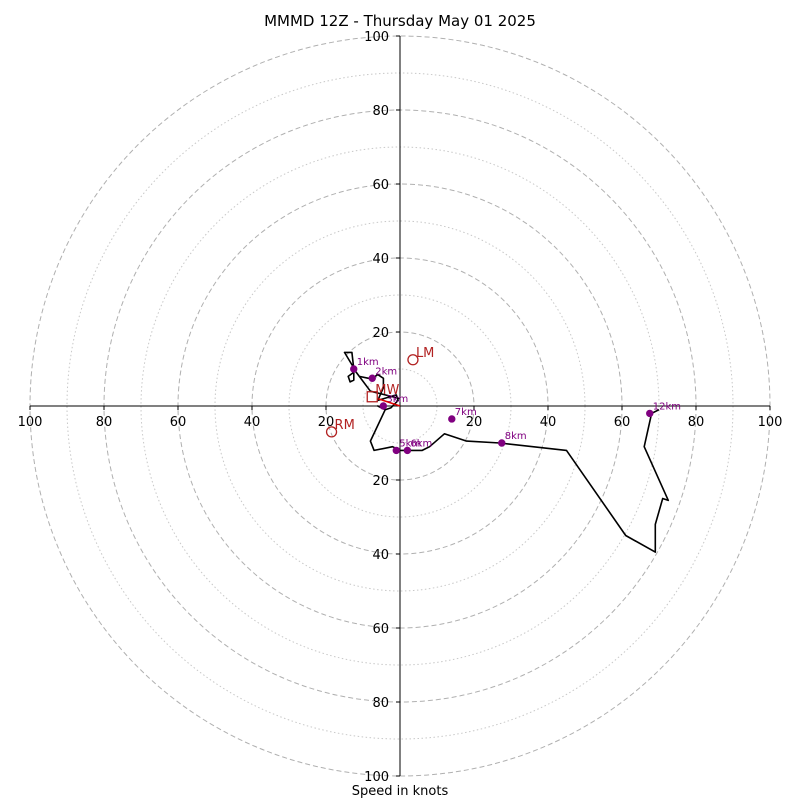 The width and height of the screenshot is (800, 800). I want to click on height-marker-2km, so click(372, 378).